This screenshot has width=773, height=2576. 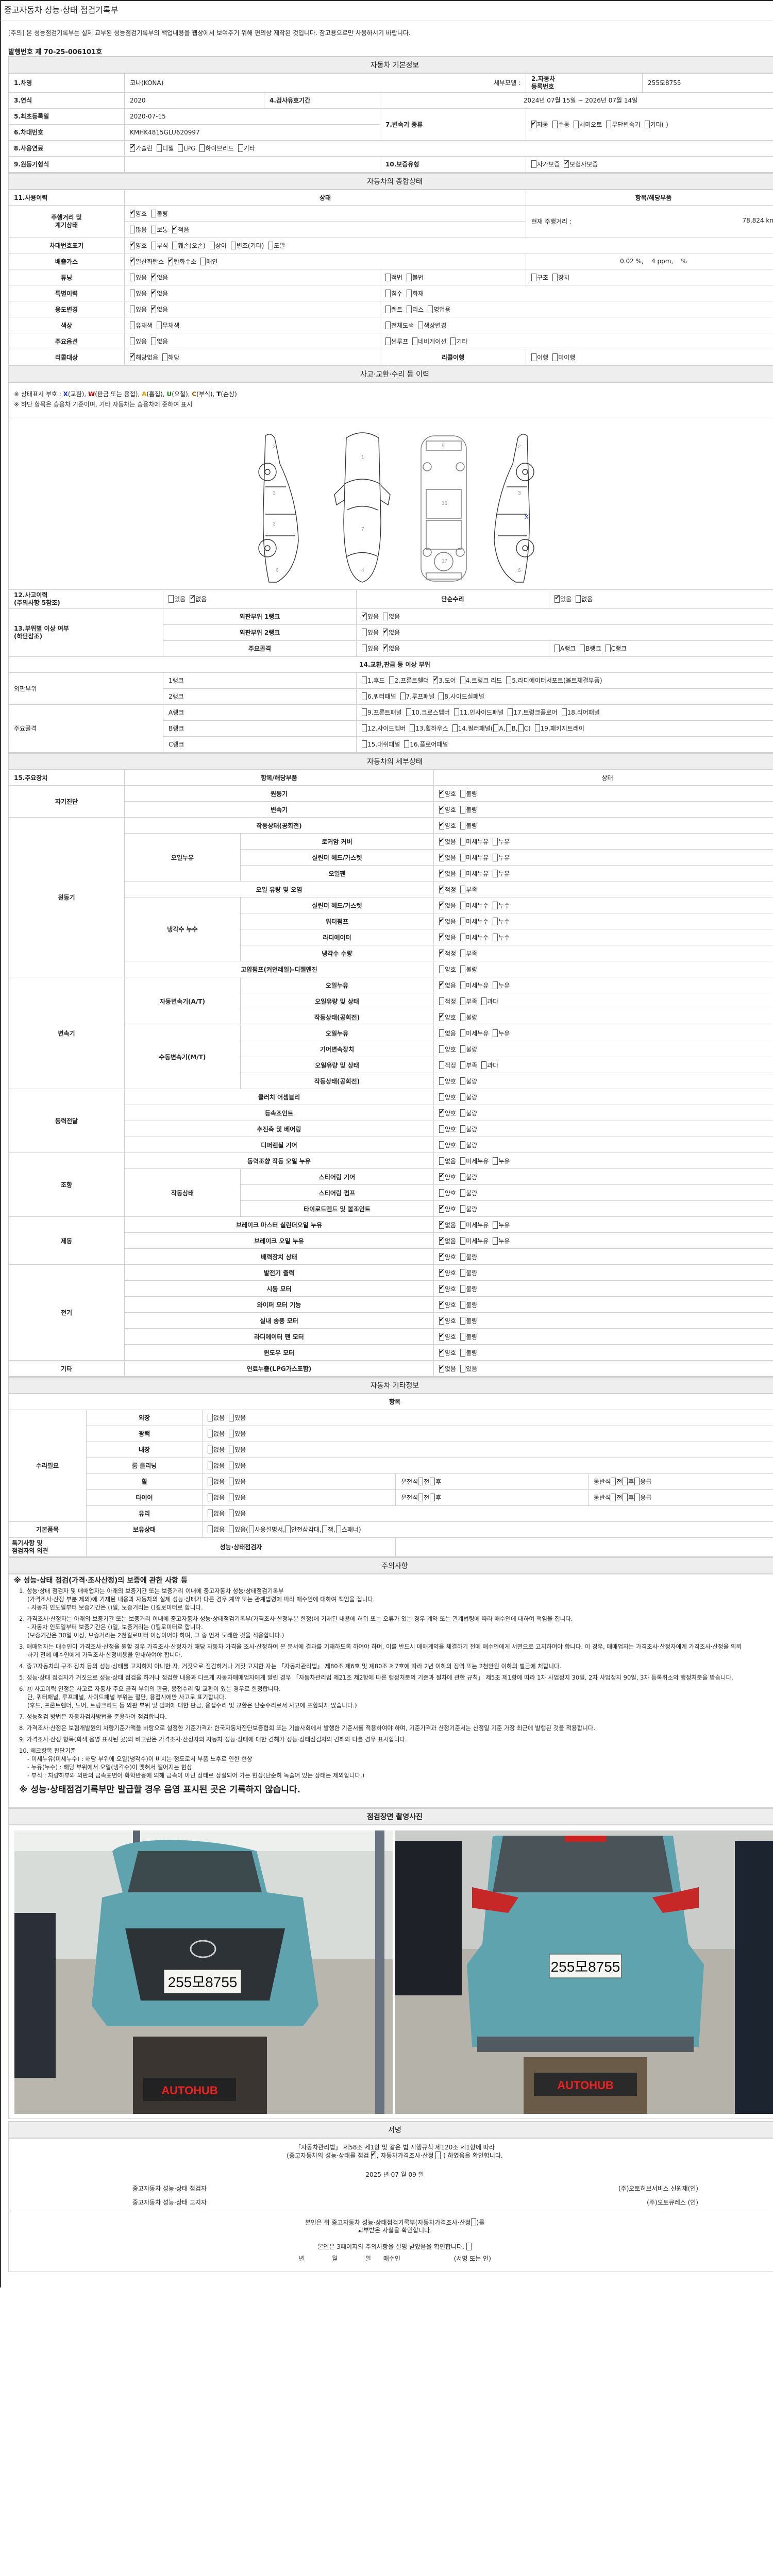 What do you see at coordinates (415, 293) in the screenshot?
I see `checkbox-option: 화재` at bounding box center [415, 293].